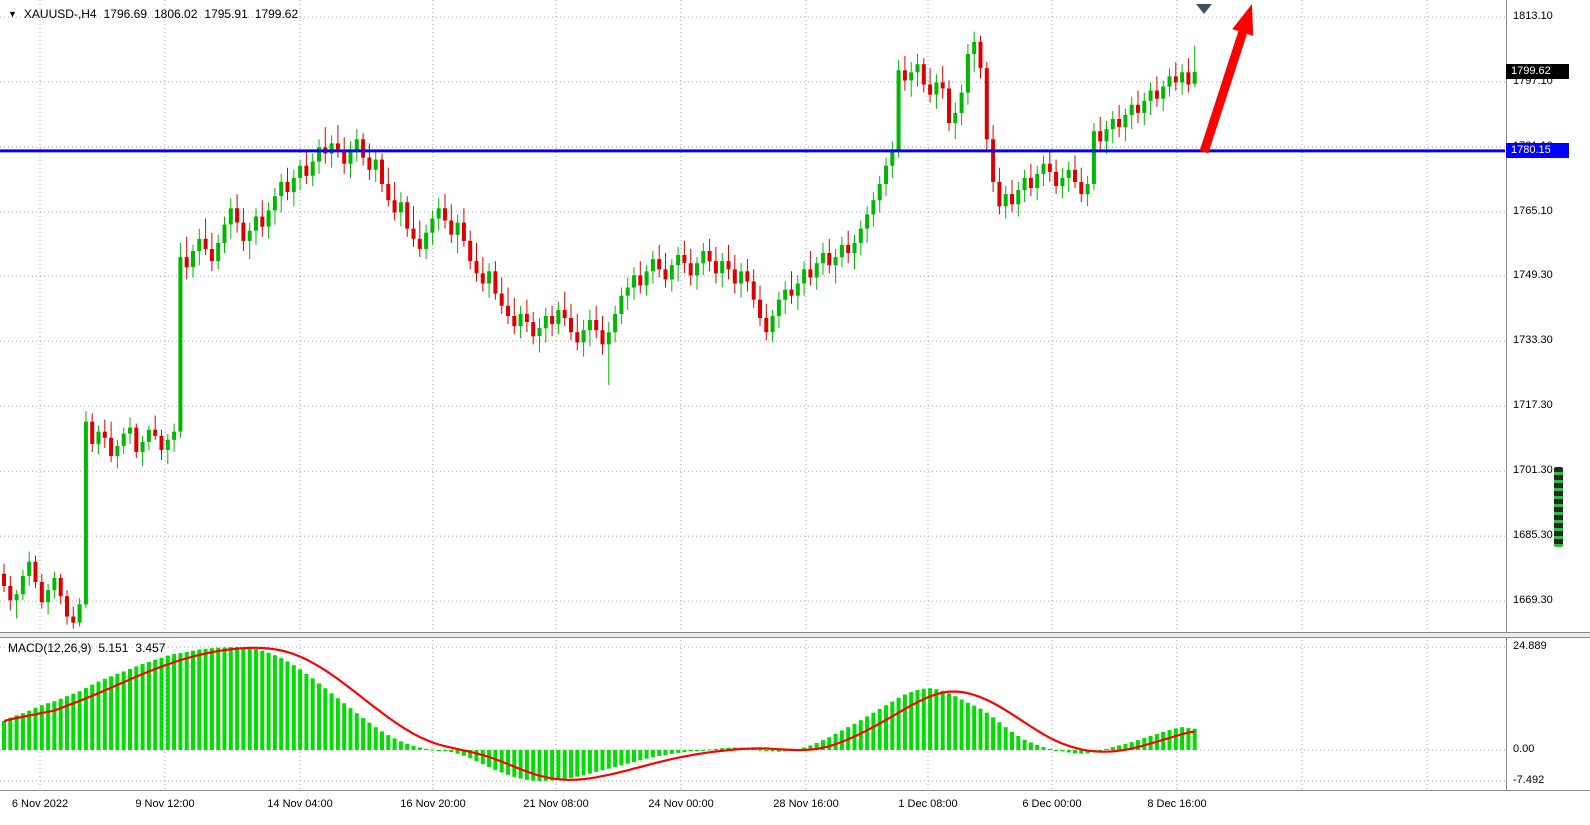  Describe the element at coordinates (1533, 210) in the screenshot. I see `price-tick-label: 1765.10` at that location.